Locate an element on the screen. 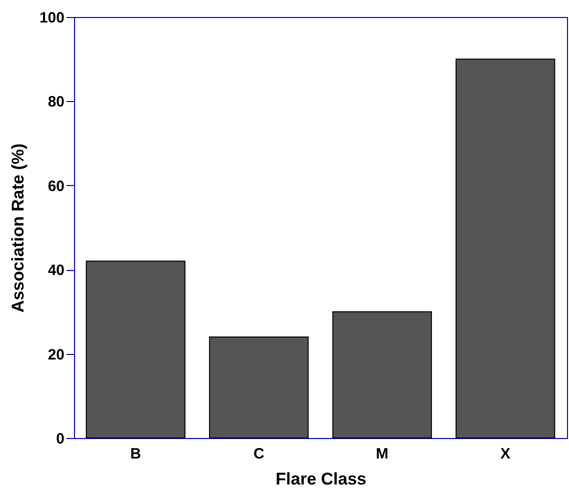 This screenshot has height=493, width=569. x-tick-label: M is located at coordinates (382, 454).